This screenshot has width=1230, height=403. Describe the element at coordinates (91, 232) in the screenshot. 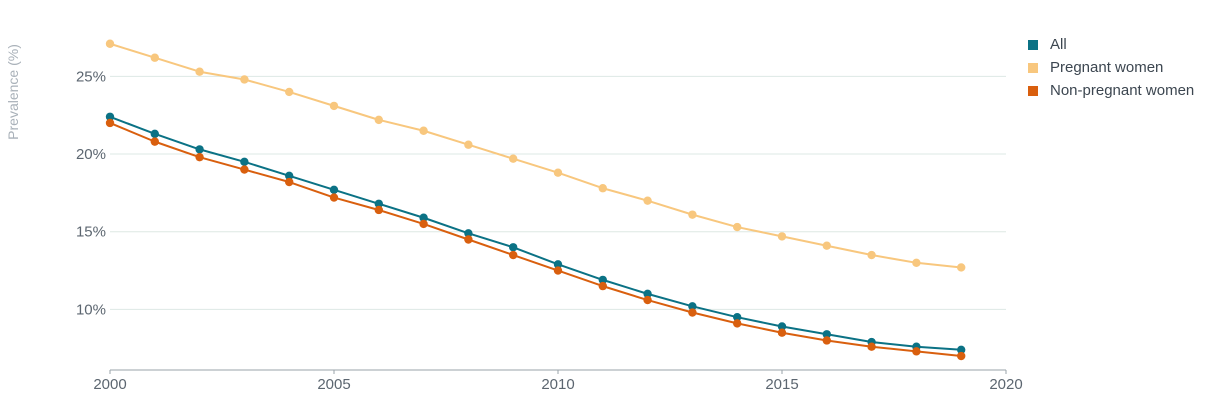

I see `y-tick-label: 15%` at that location.